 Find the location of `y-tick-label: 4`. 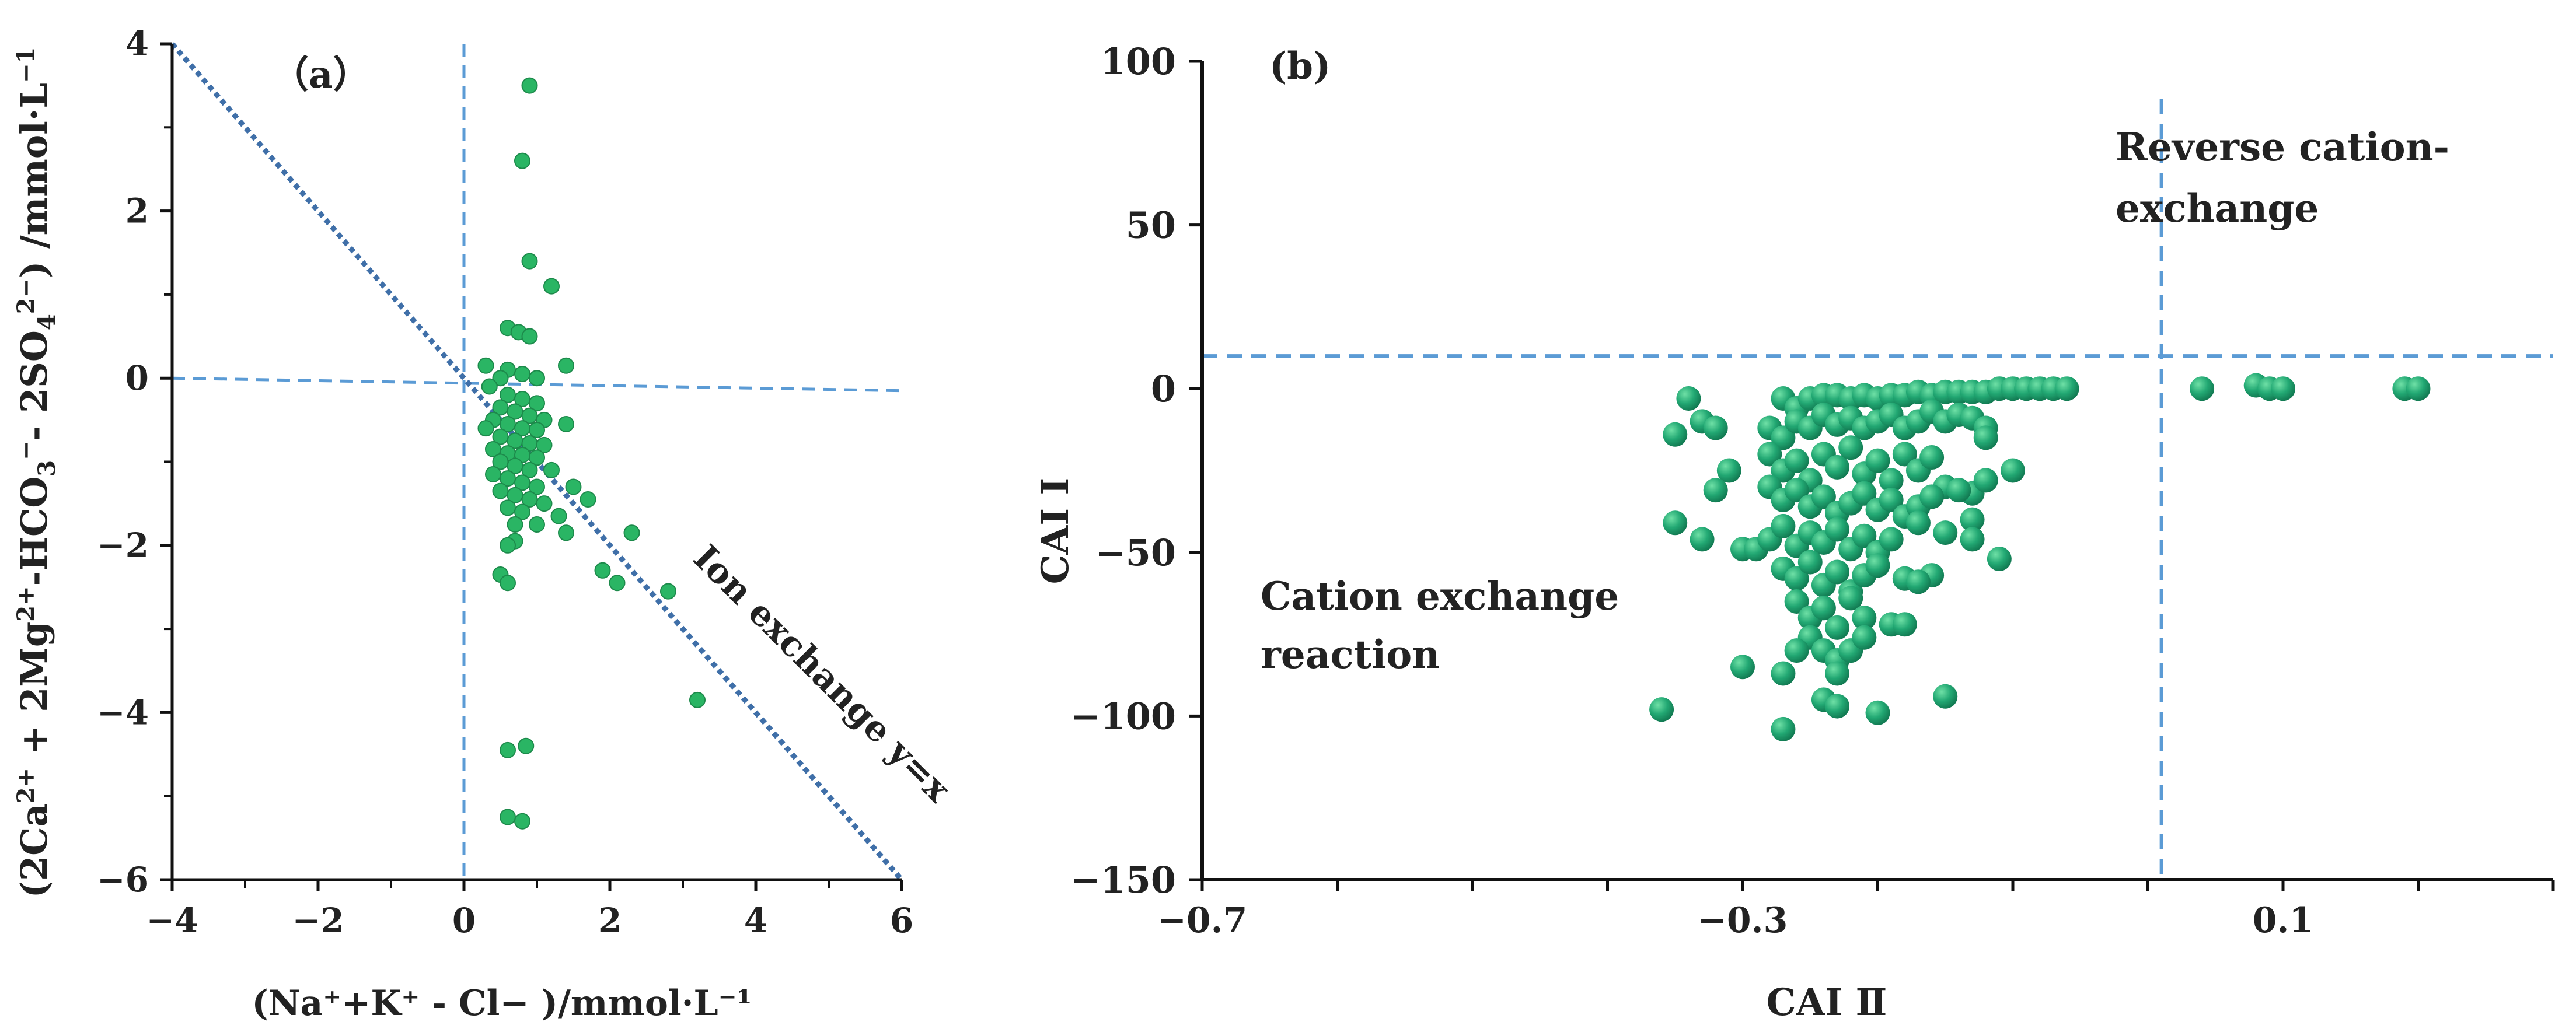

y-tick-label: 4 is located at coordinates (137, 44).